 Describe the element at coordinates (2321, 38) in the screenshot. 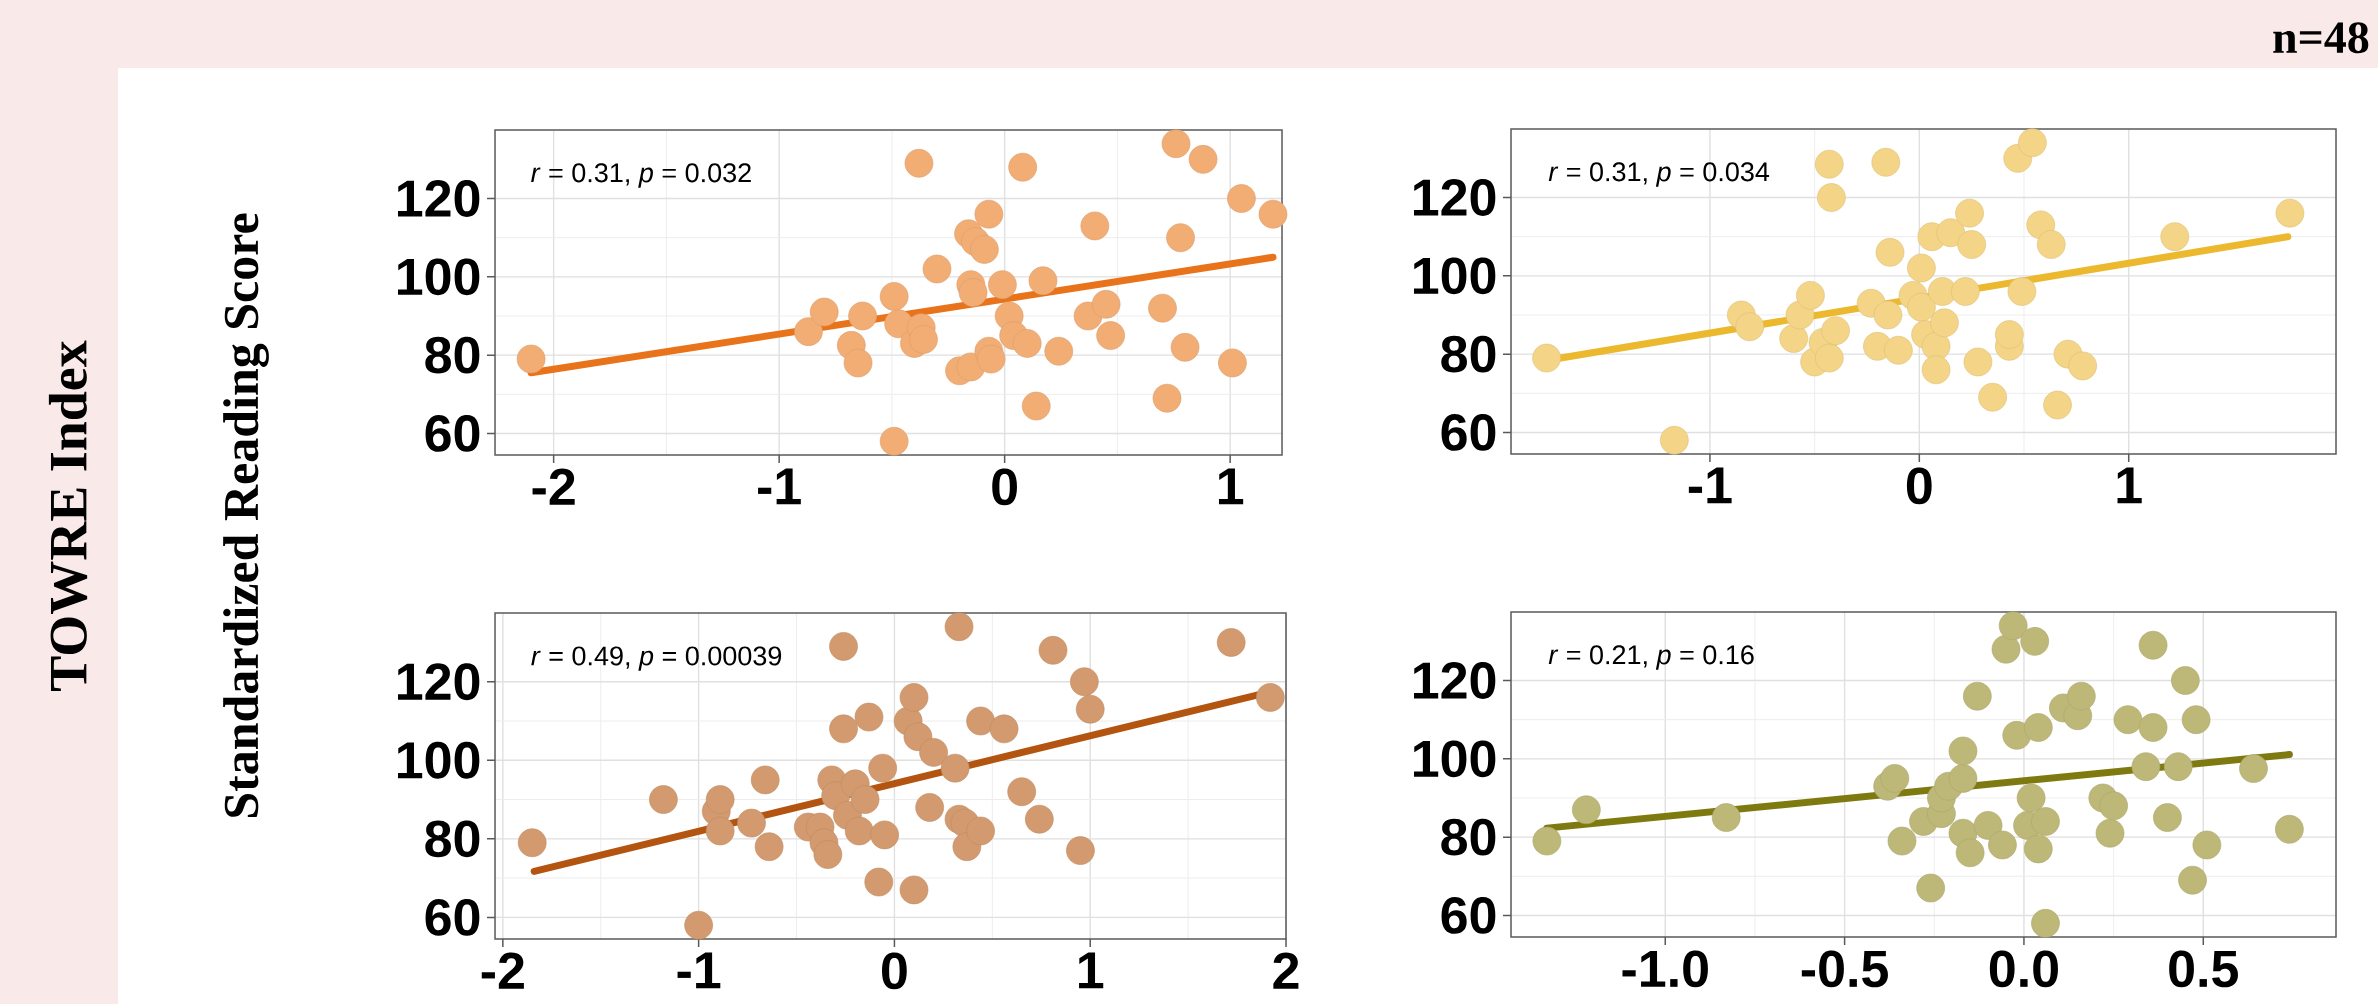

I see `text: n=48` at that location.